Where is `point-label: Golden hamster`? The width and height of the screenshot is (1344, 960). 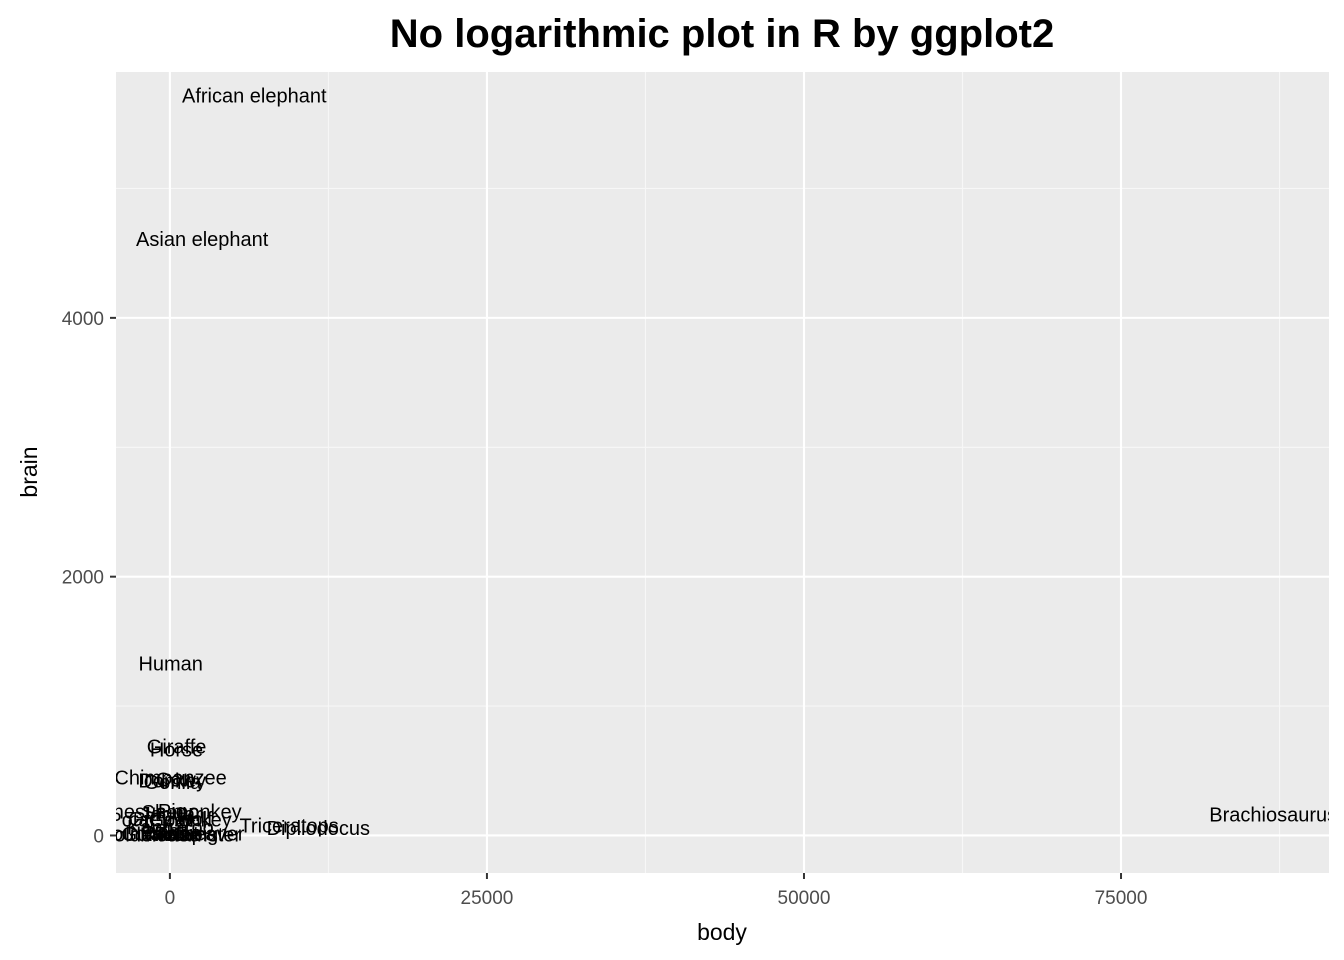 point-label: Golden hamster is located at coordinates (170, 835).